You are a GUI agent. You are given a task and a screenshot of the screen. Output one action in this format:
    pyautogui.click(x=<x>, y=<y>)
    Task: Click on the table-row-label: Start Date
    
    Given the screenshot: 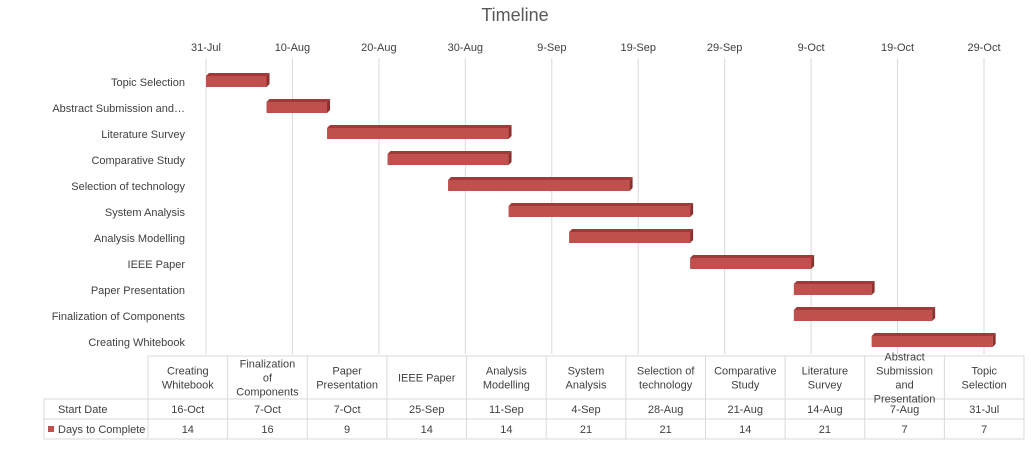 What is the action you would take?
    pyautogui.click(x=83, y=410)
    